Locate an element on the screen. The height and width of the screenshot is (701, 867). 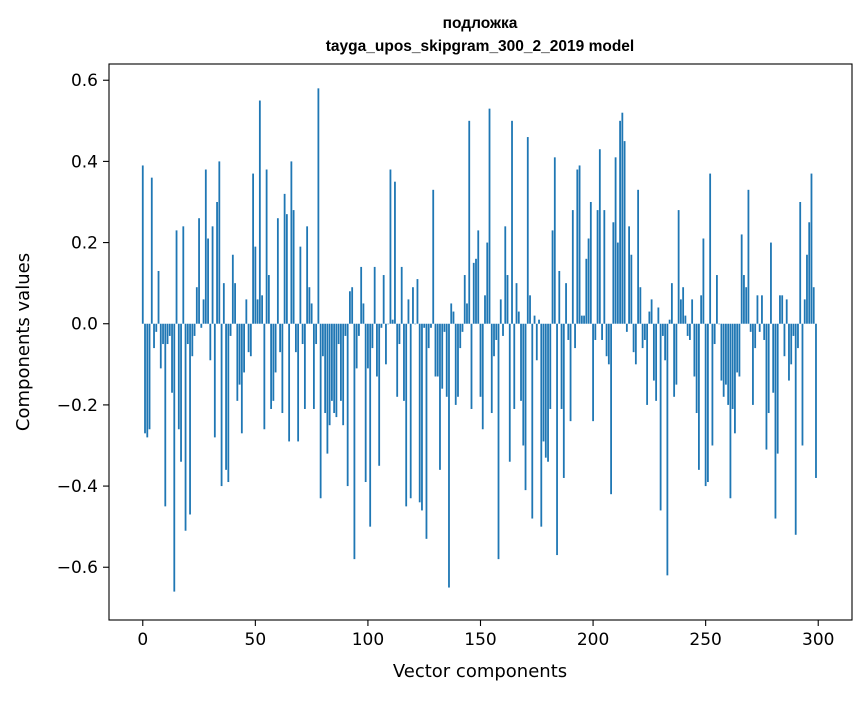
x-axis: 0 50 100 150 200 250 300 is located at coordinates (485, 635).